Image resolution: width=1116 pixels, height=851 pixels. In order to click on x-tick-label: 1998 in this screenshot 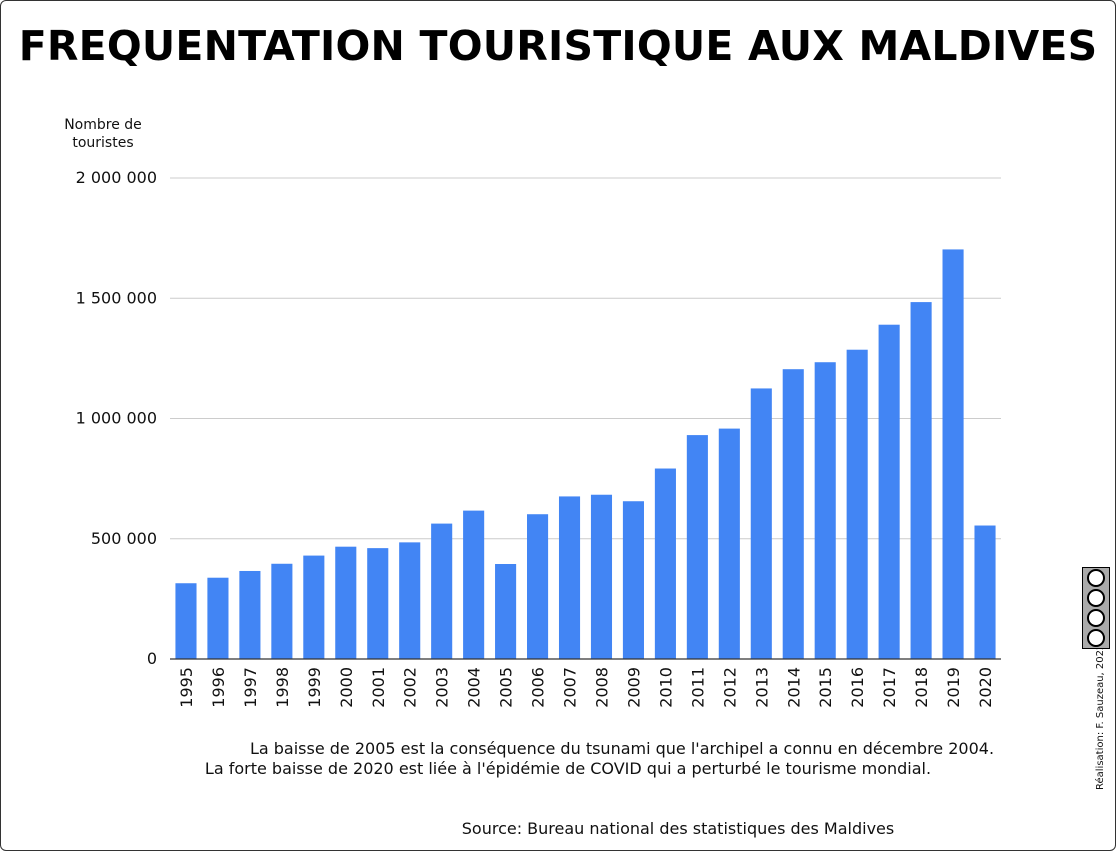, I will do `click(282, 687)`.